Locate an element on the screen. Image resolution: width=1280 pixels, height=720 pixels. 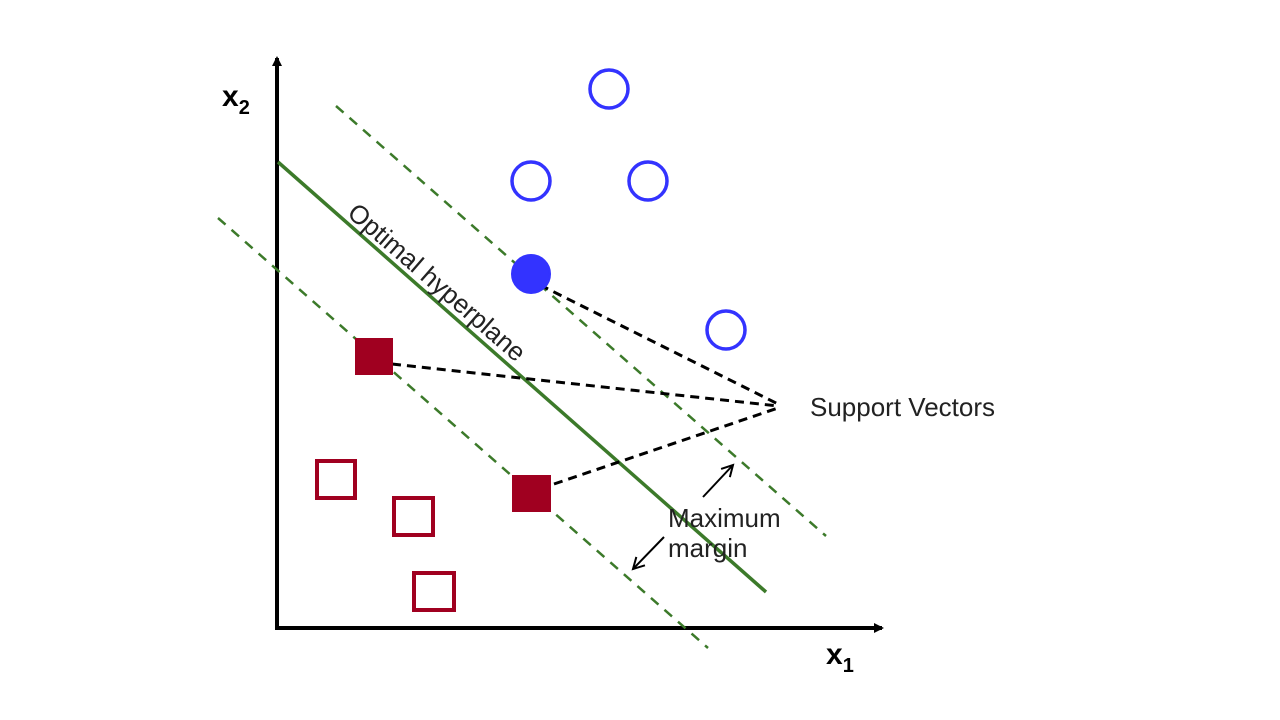
margin-label: Maximum margin is located at coordinates (724, 533).